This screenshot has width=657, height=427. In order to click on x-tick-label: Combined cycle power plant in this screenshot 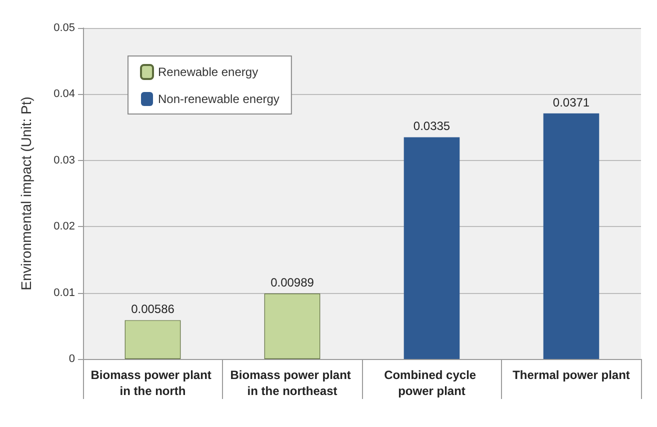, I will do `click(432, 383)`.